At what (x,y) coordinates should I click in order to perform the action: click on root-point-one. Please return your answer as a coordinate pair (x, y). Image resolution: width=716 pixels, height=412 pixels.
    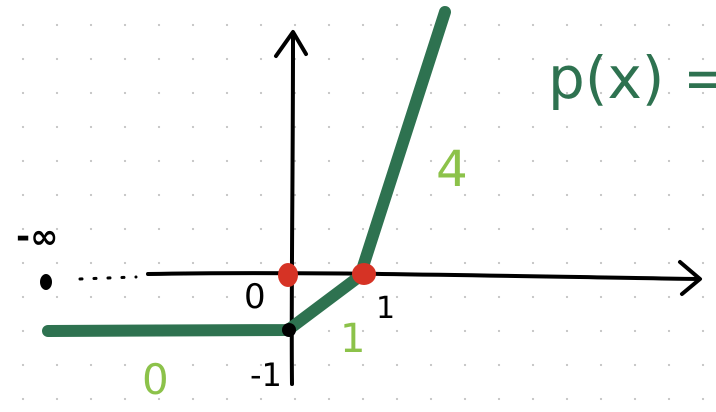
    Looking at the image, I should click on (364, 274).